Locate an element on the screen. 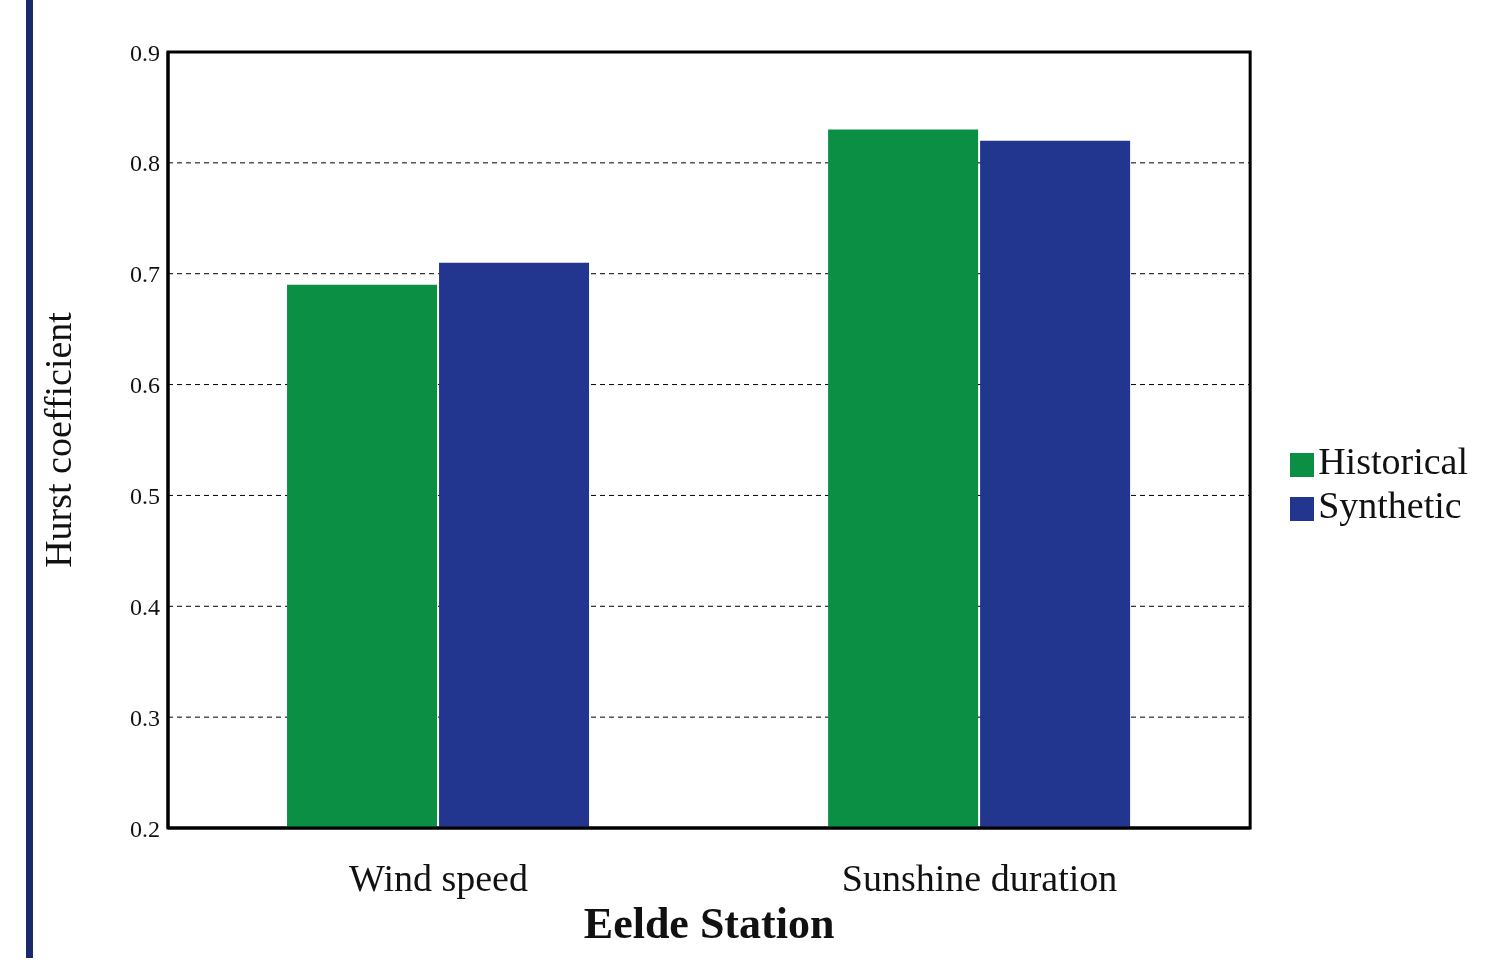  y-tick-label: 0.2 is located at coordinates (145, 828).